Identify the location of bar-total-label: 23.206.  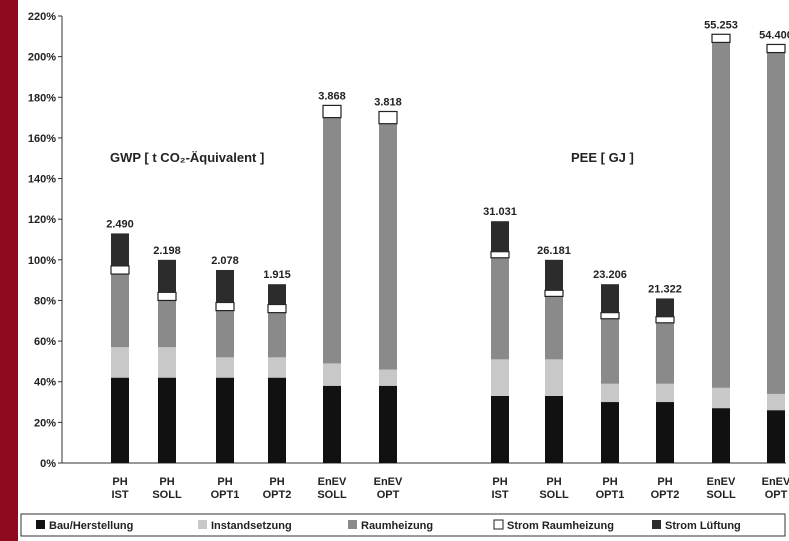
(610, 275).